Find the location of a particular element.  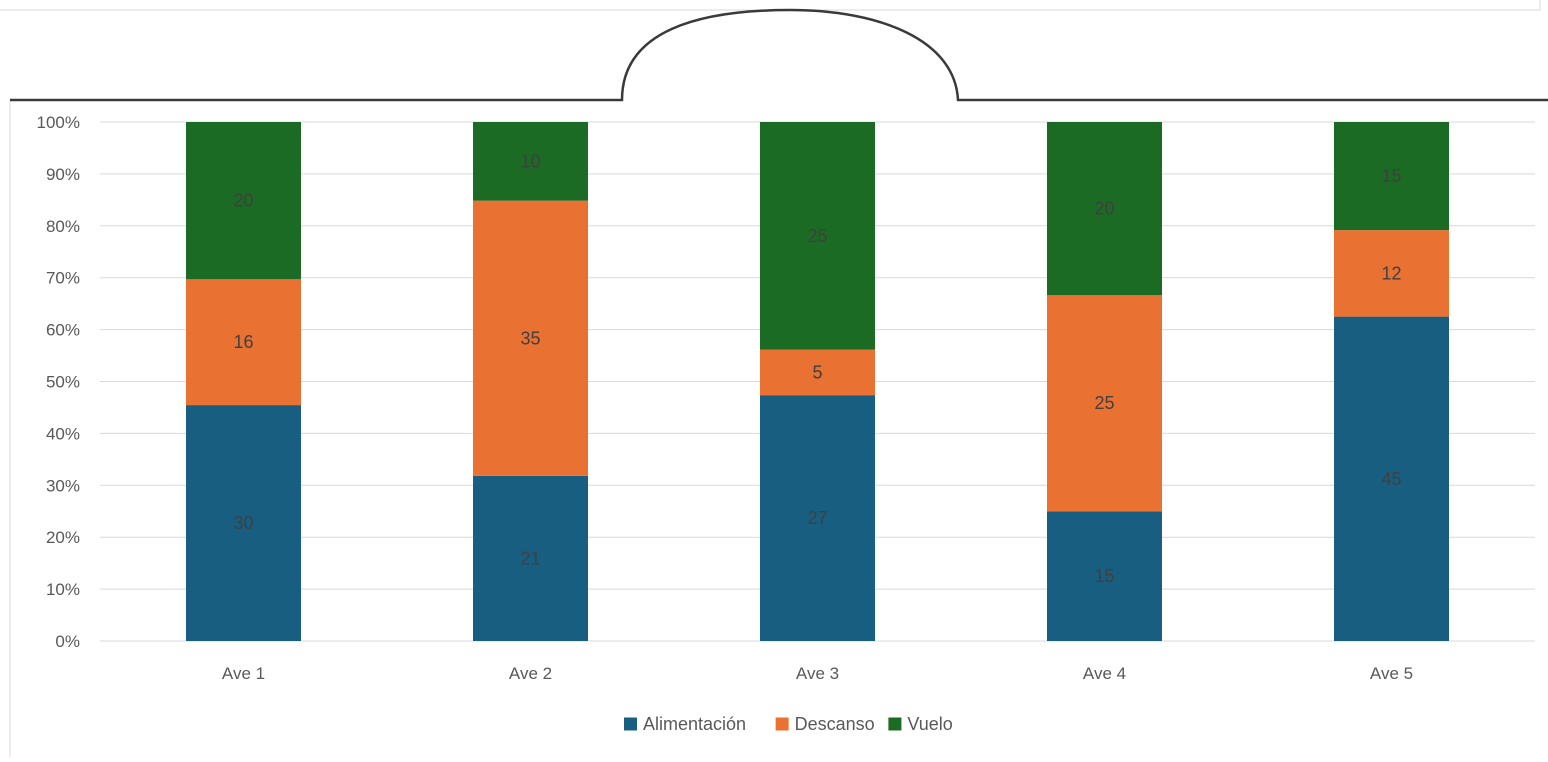

y-tick-label: 40% is located at coordinates (63, 433).